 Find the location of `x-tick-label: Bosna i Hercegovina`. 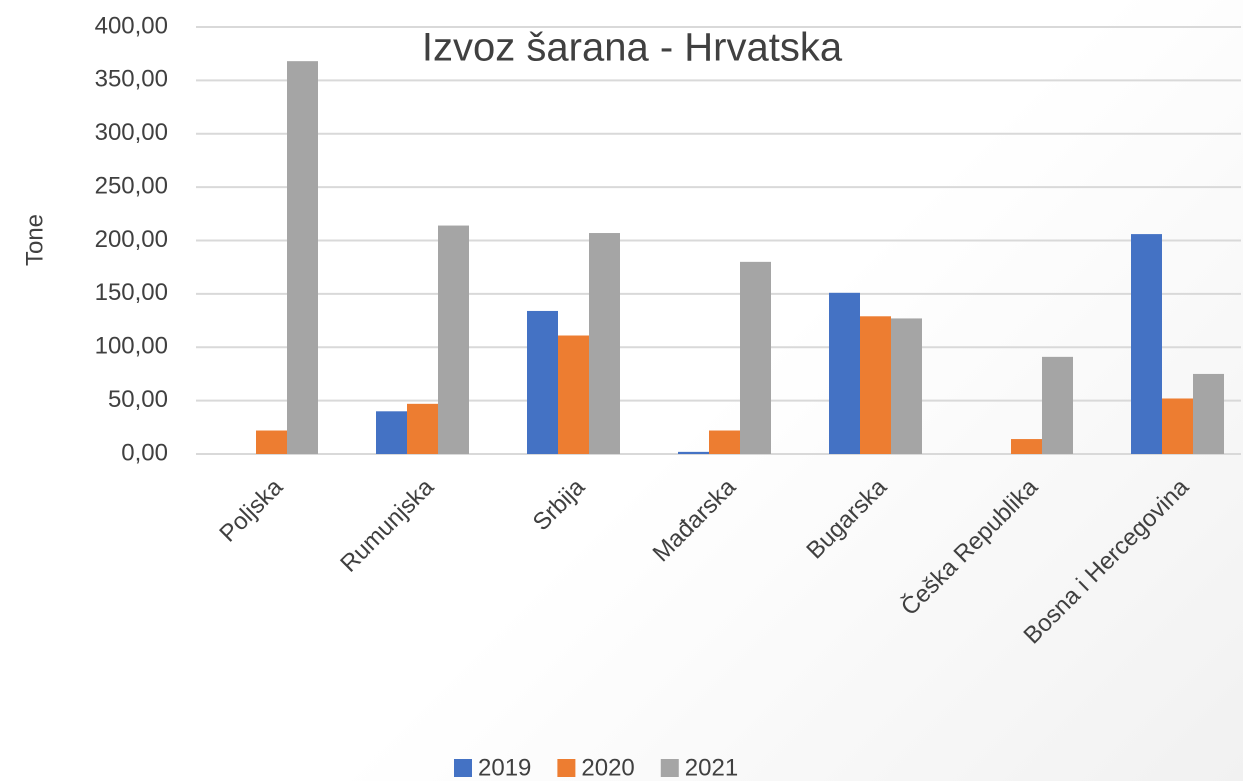

x-tick-label: Bosna i Hercegovina is located at coordinates (1107, 561).